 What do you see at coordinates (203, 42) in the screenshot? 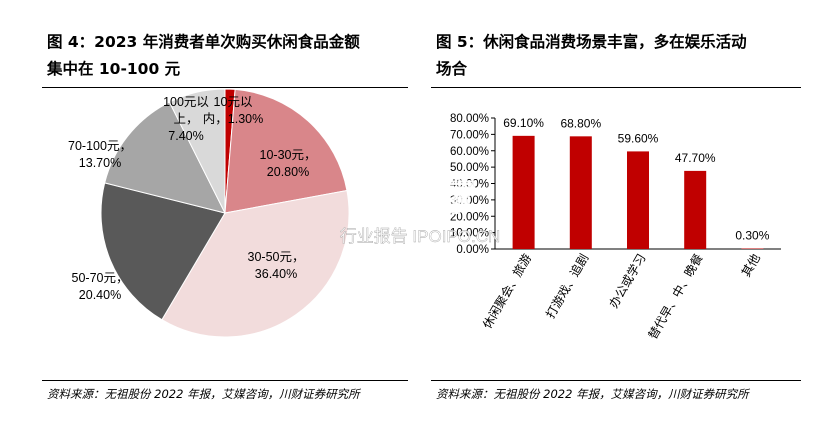
I see `left-title-line1: 图 4：2023 年消费者单次购买休闲食品金额` at bounding box center [203, 42].